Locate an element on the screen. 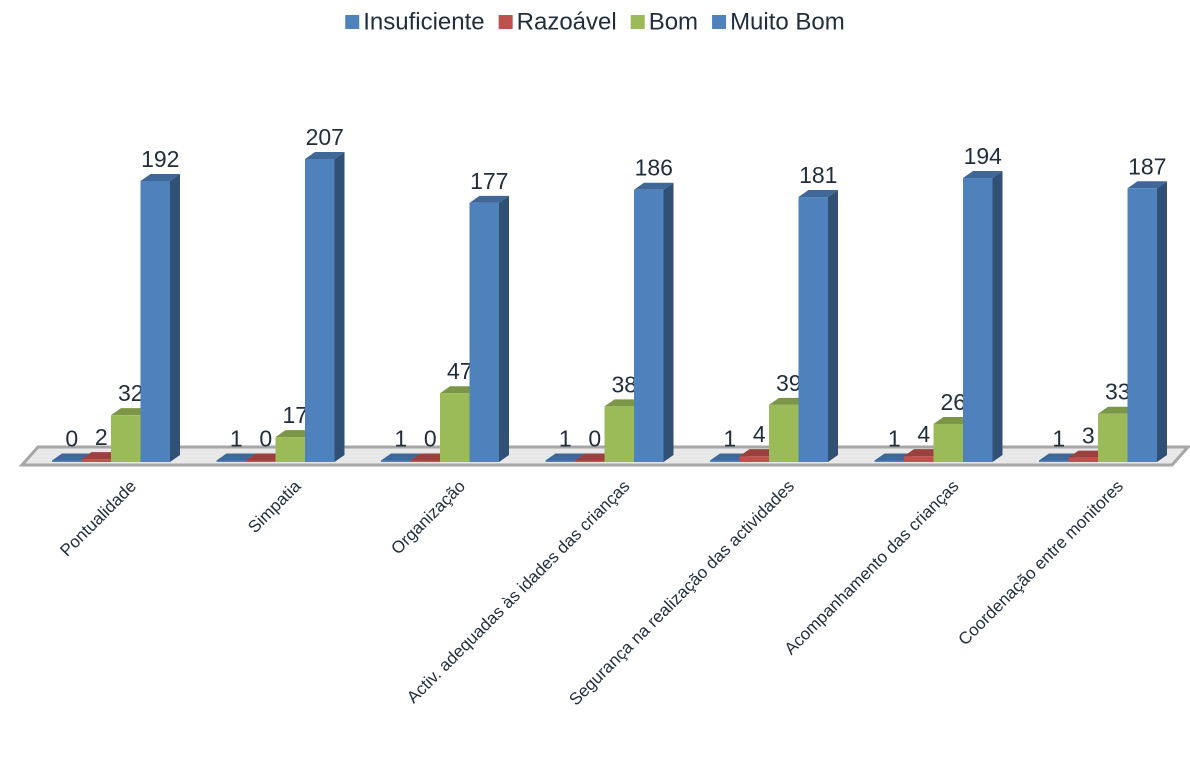  value-label: 186 is located at coordinates (654, 168).